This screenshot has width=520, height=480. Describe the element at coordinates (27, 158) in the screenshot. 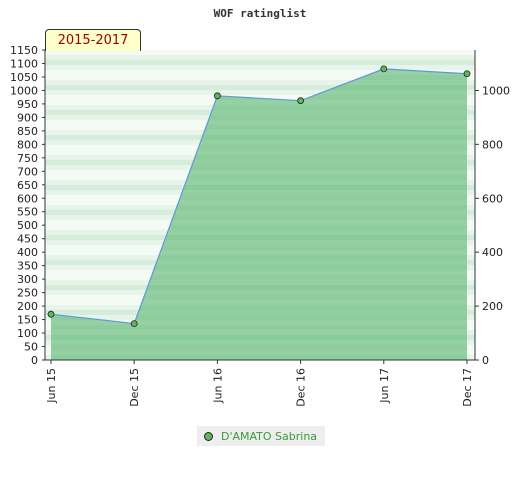

I see `y-left-tick-label: 750` at that location.